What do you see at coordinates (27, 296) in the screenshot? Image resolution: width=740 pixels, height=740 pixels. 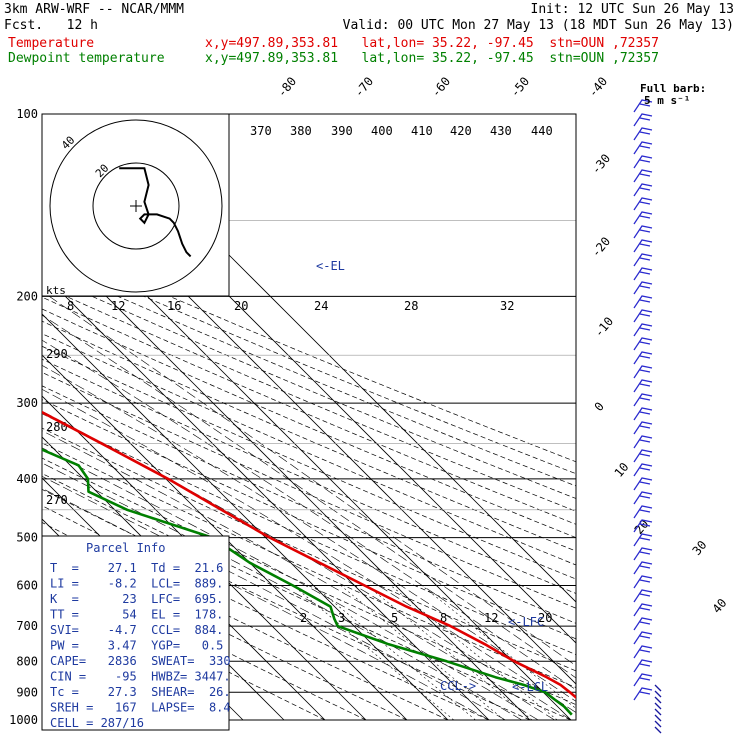 I see `pressure-tick-label: 200` at bounding box center [27, 296].